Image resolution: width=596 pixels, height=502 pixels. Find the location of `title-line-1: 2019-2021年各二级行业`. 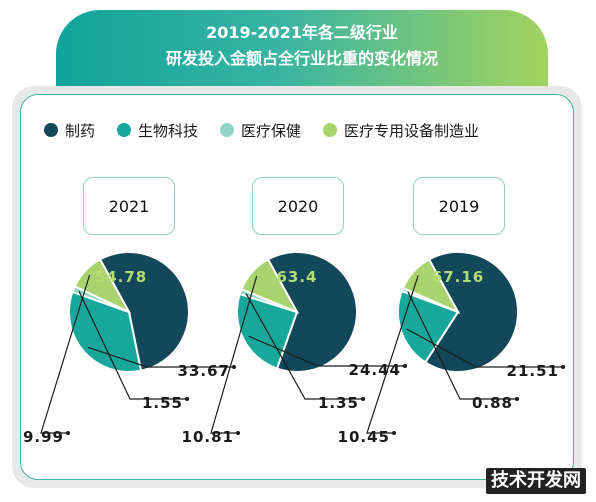

title-line-1: 2019-2021年各二级行业 is located at coordinates (302, 32).